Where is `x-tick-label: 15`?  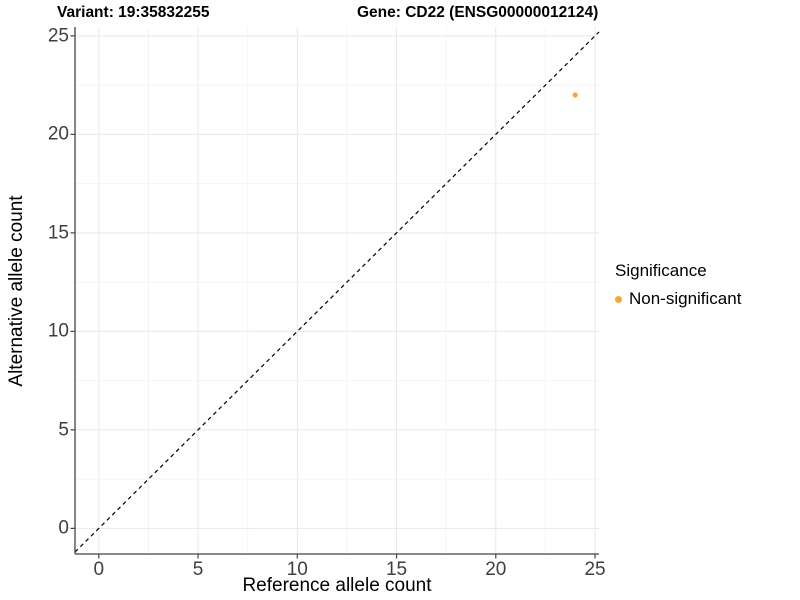 x-tick-label: 15 is located at coordinates (396, 569).